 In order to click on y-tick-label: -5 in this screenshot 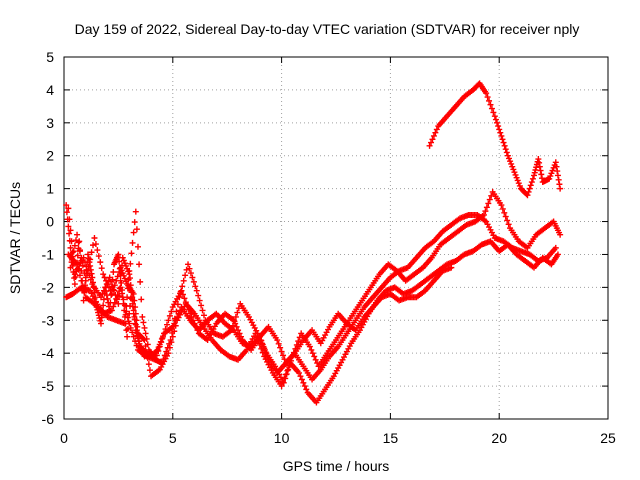, I will do `click(48, 386)`.